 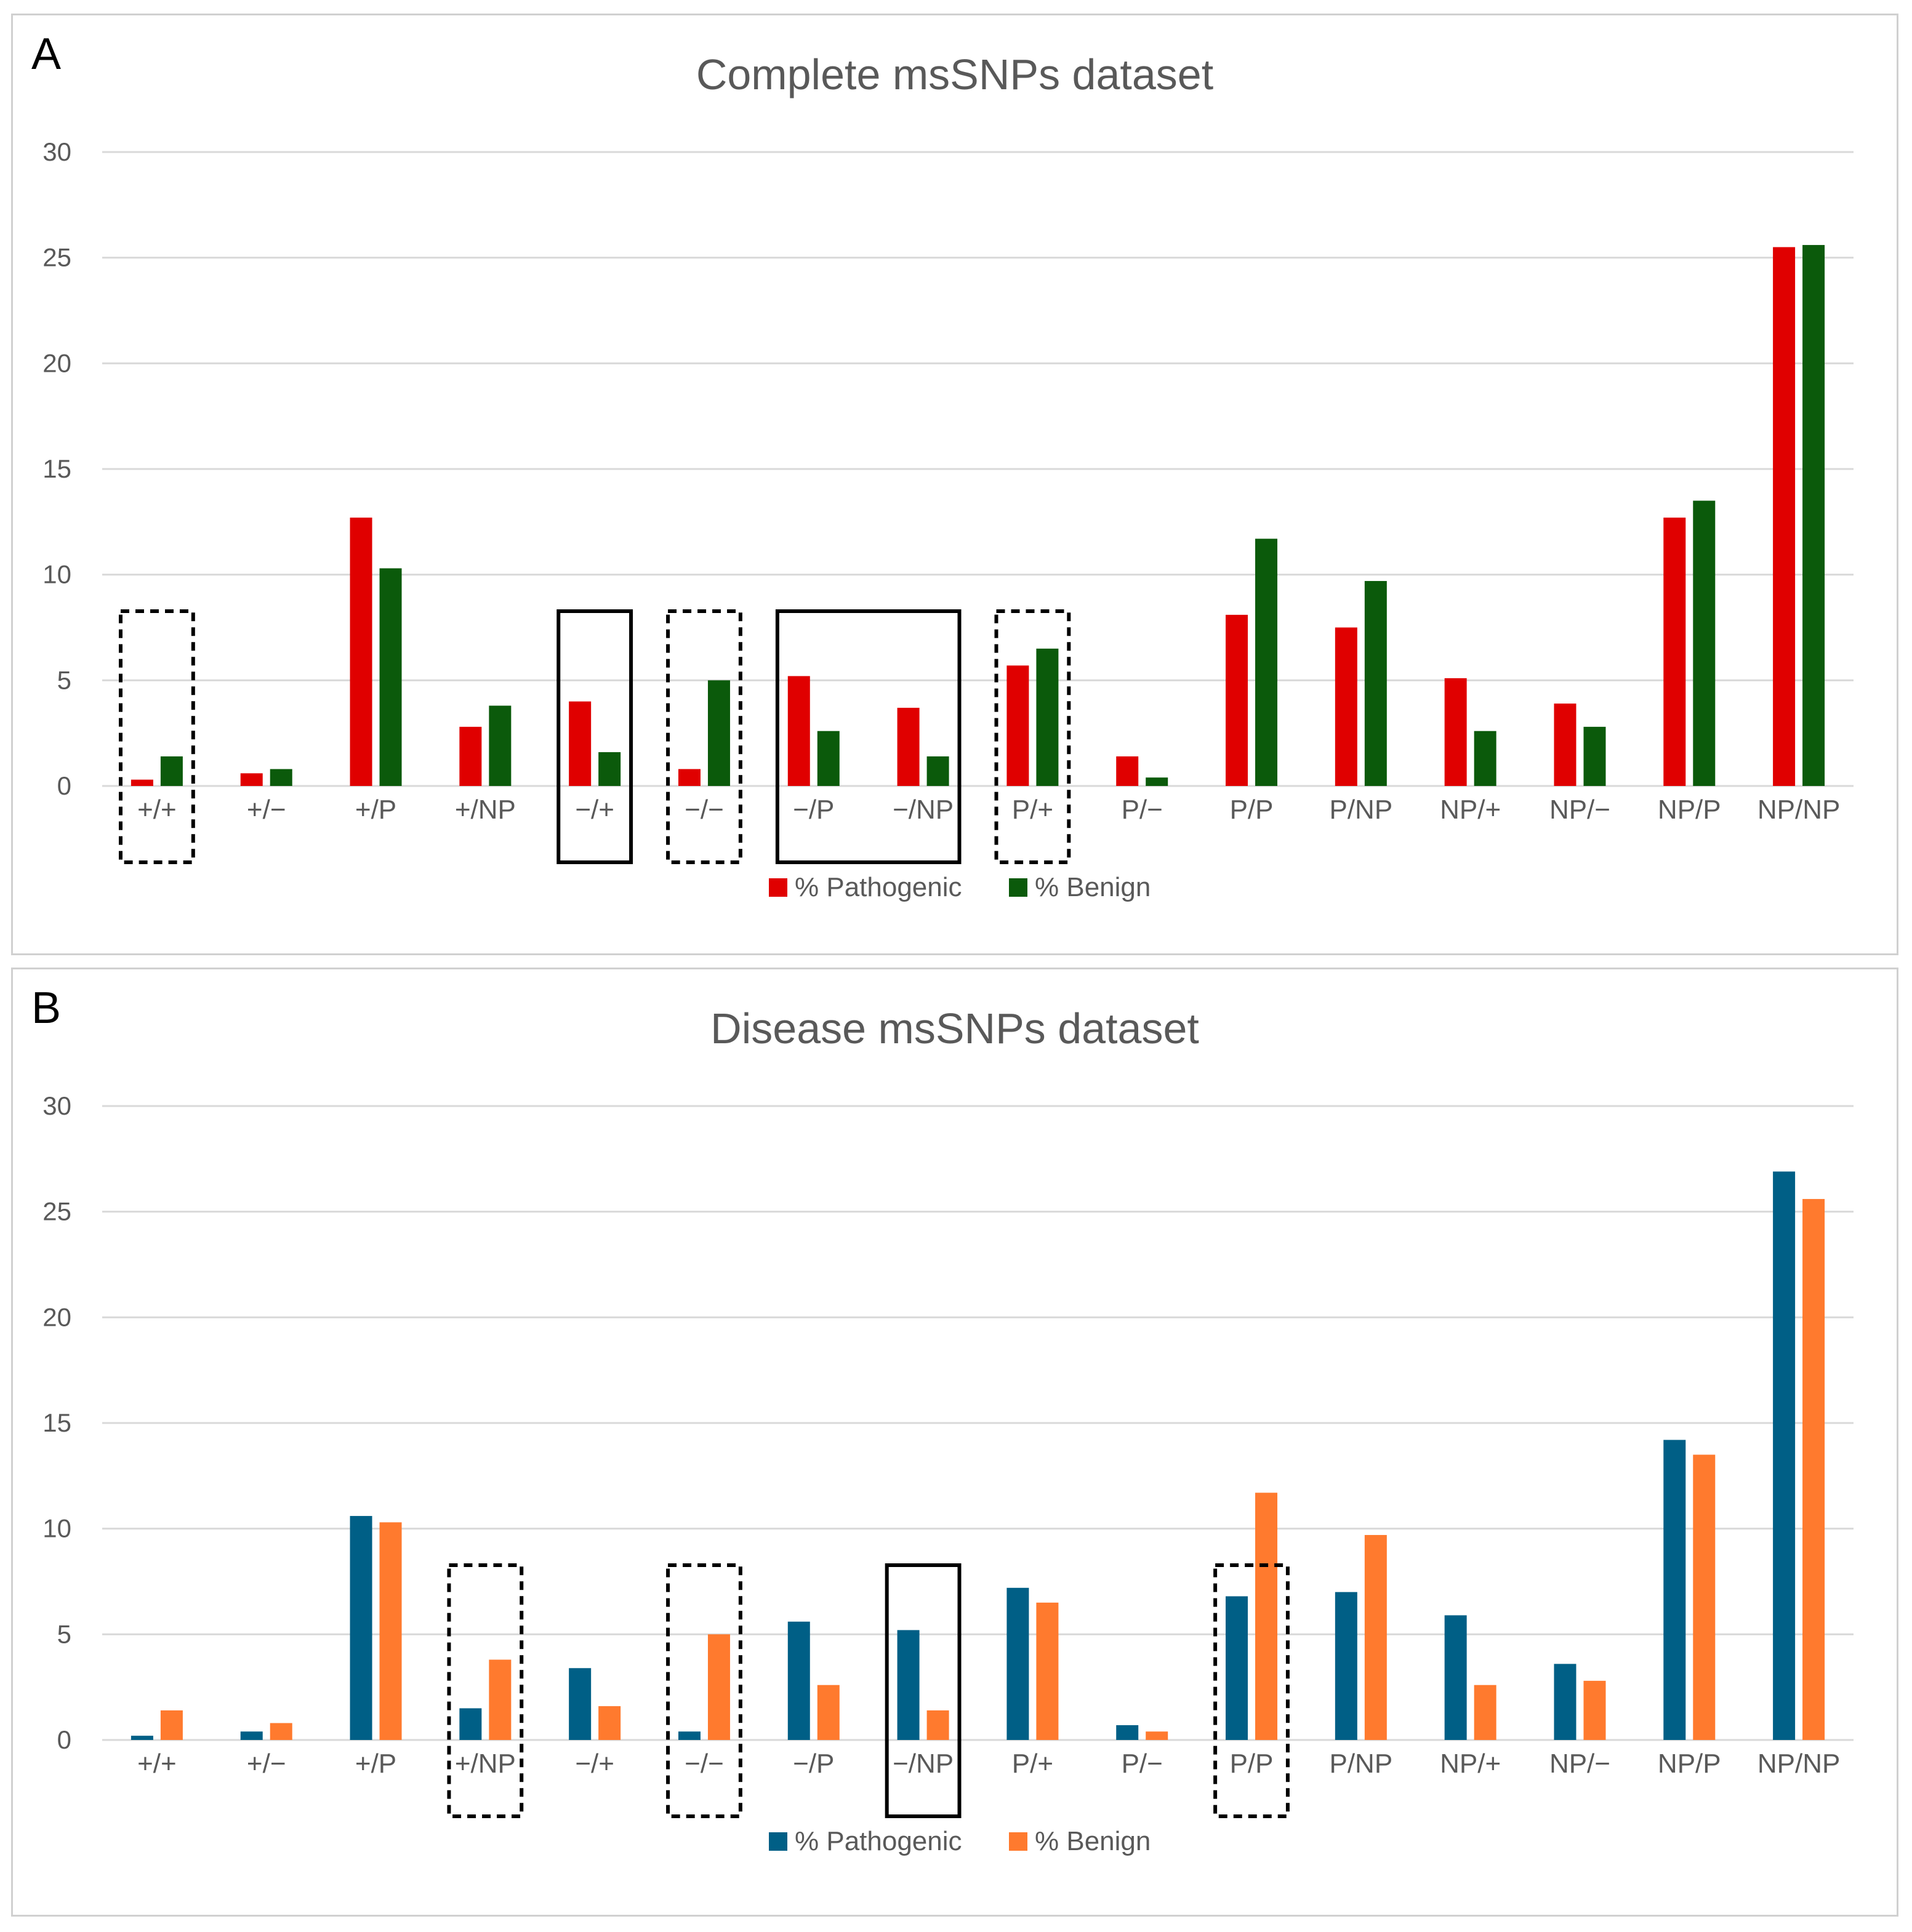 I want to click on y-tick-label: 15, so click(x=56, y=468).